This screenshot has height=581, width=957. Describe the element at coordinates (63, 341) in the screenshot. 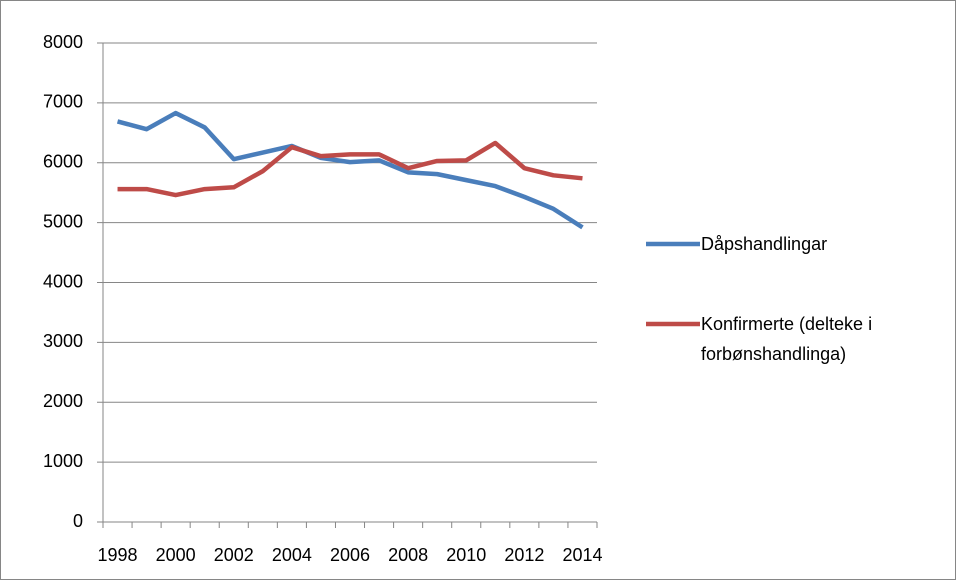

I see `y-tick-label: 3000` at that location.